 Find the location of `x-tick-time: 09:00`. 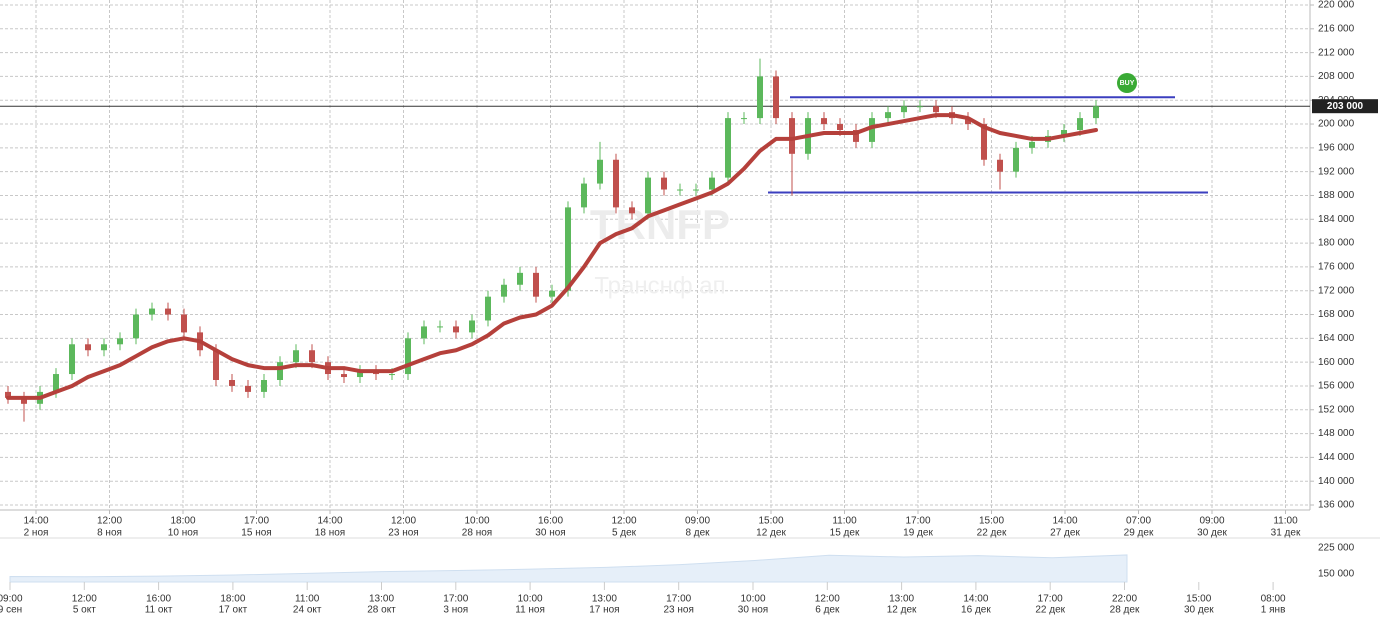

x-tick-time: 09:00 is located at coordinates (697, 521).